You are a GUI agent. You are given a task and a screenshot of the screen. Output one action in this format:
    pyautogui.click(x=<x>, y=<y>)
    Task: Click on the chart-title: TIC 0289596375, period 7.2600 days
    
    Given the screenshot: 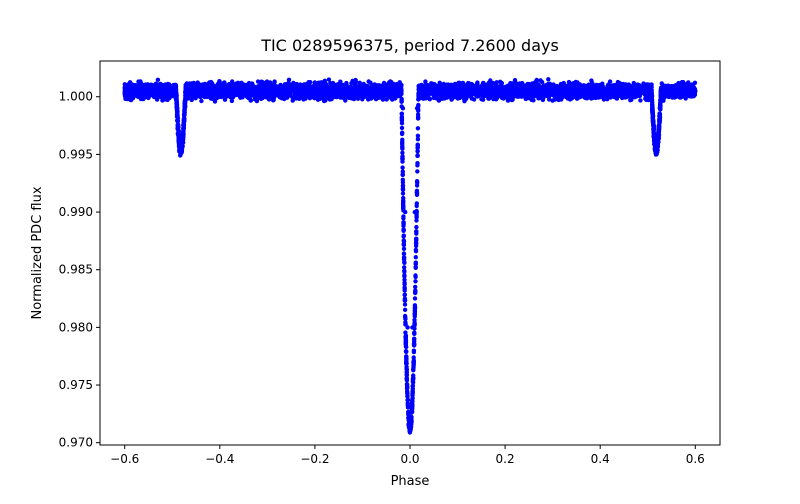 What is the action you would take?
    pyautogui.click(x=409, y=45)
    